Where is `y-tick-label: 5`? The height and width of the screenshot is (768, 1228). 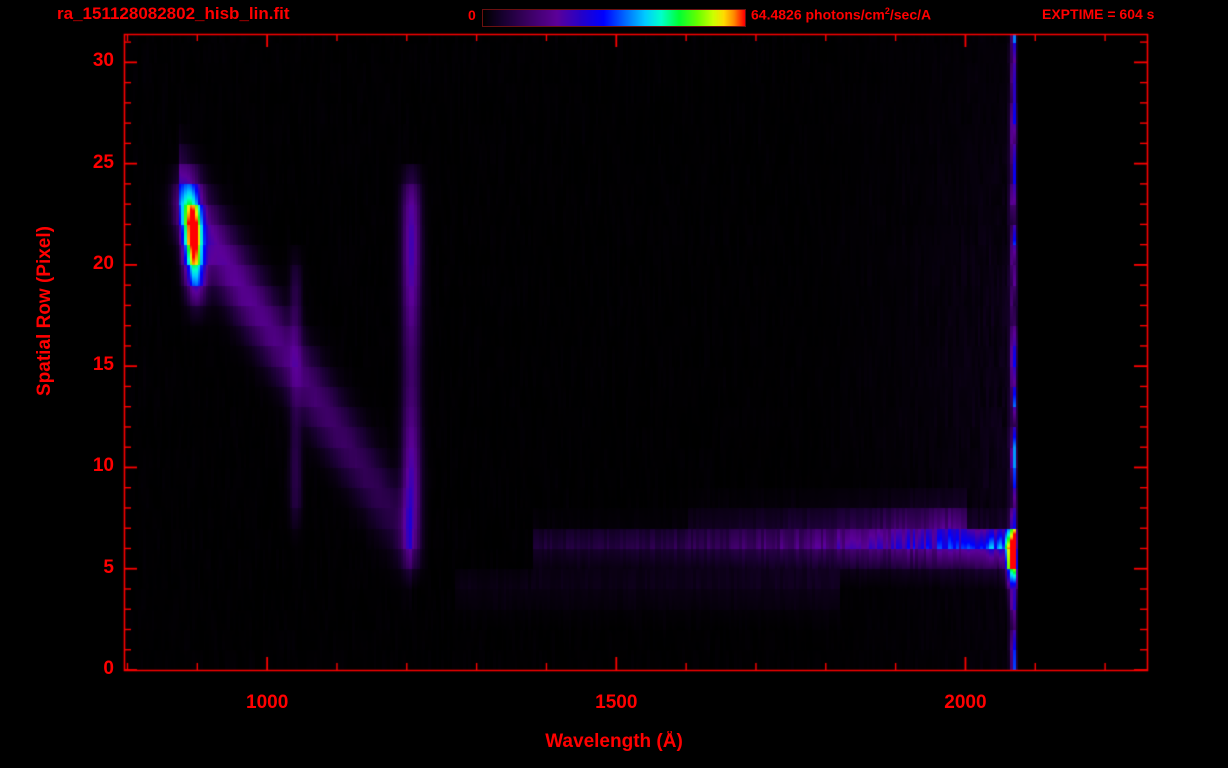 y-tick-label: 5 is located at coordinates (108, 567).